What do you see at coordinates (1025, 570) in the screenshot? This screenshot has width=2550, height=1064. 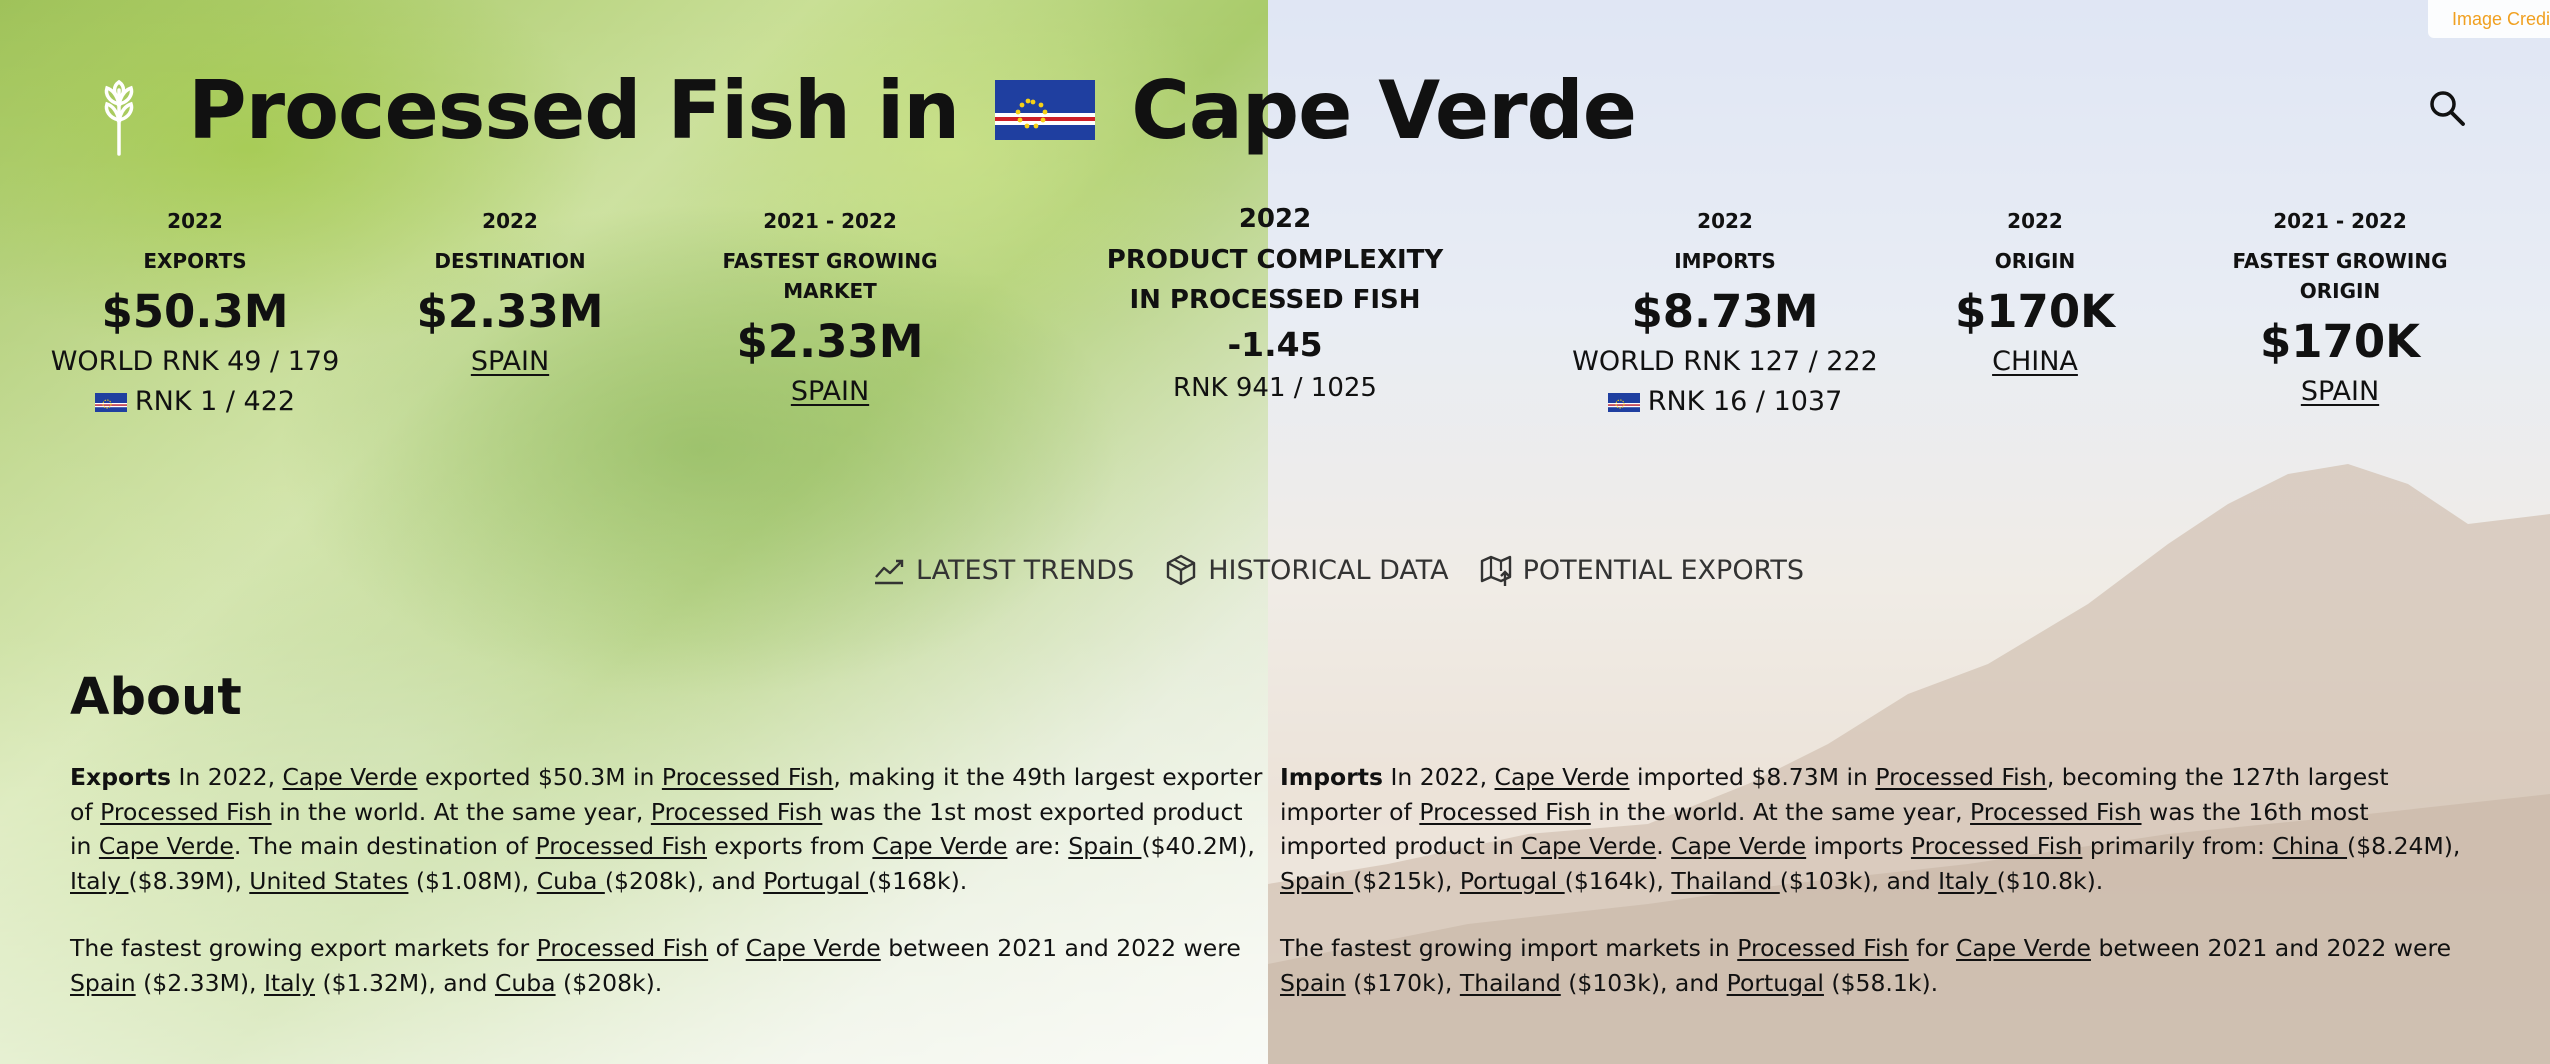 I see `tab-label: LATEST TRENDS` at bounding box center [1025, 570].